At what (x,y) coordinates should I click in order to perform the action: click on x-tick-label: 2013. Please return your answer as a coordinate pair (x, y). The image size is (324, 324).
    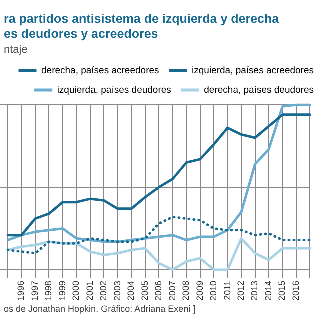
    Looking at the image, I should click on (255, 291).